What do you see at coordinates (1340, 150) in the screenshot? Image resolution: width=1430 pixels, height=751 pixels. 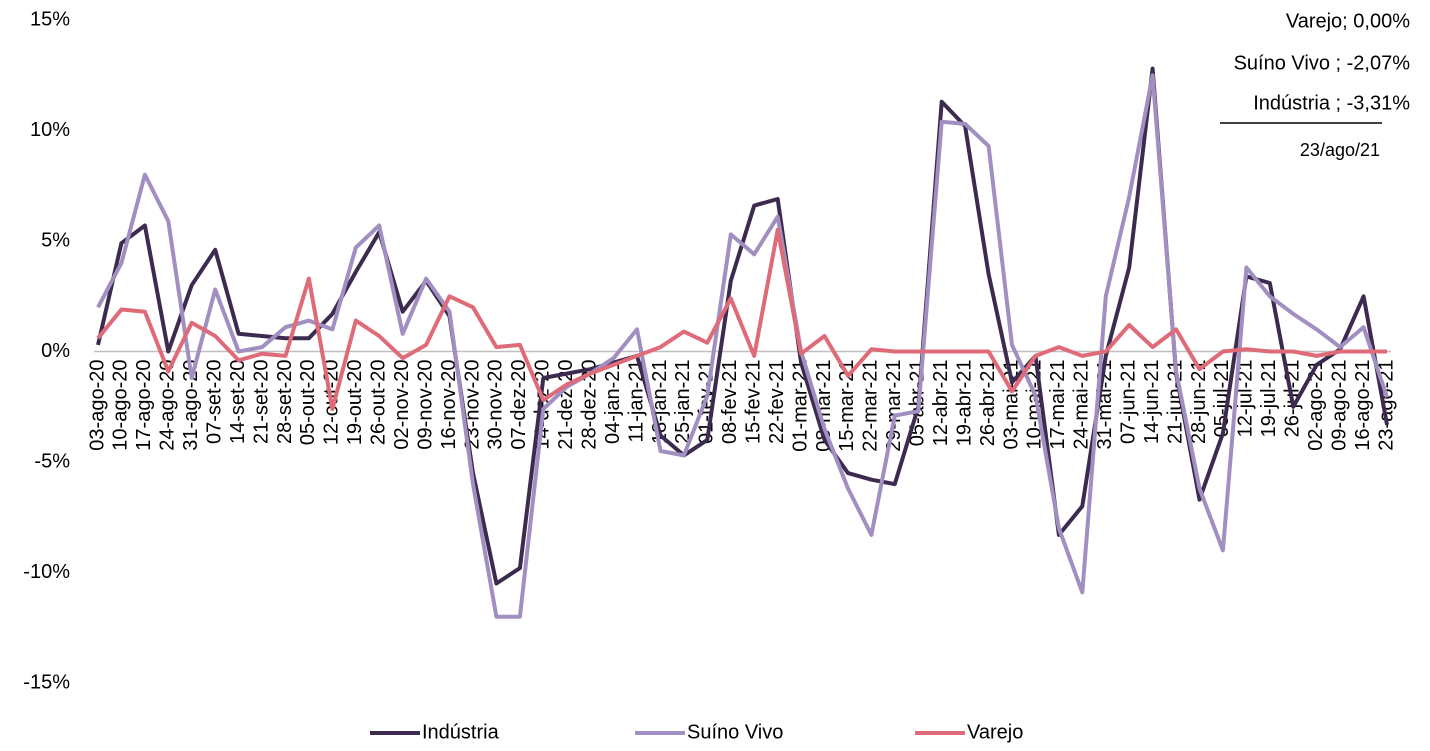 I see `annotation: 23/ago/21` at bounding box center [1340, 150].